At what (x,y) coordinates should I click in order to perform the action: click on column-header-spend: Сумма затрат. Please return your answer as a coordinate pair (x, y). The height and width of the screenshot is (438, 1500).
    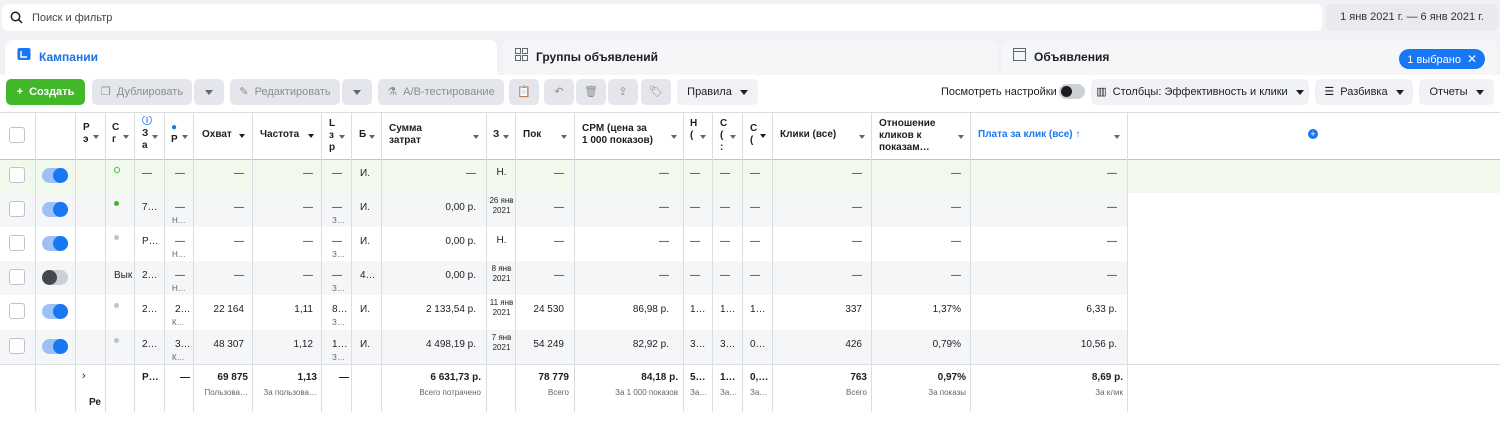
    Looking at the image, I should click on (405, 134).